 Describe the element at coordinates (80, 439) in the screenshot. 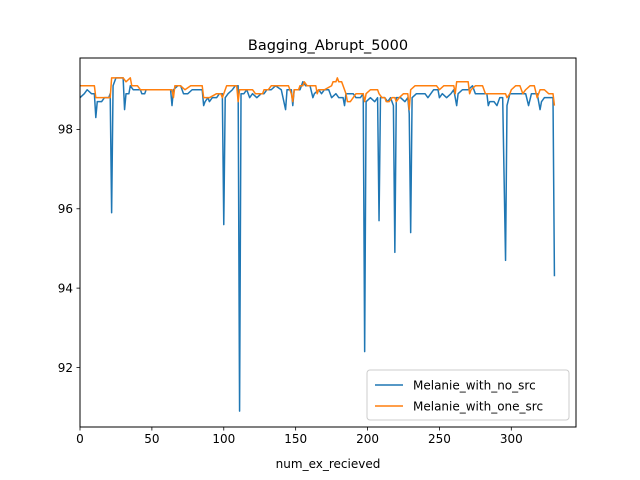

I see `x-tick-label: 0` at that location.